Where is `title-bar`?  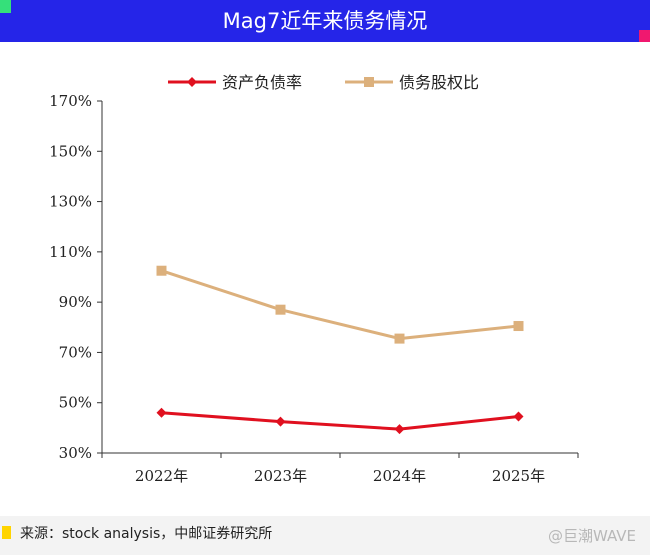 title-bar is located at coordinates (325, 21).